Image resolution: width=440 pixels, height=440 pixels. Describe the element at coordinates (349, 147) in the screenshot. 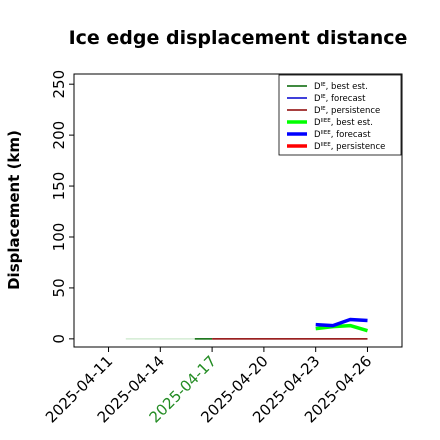

I see `legend-entry: DIIEE, persistence` at that location.